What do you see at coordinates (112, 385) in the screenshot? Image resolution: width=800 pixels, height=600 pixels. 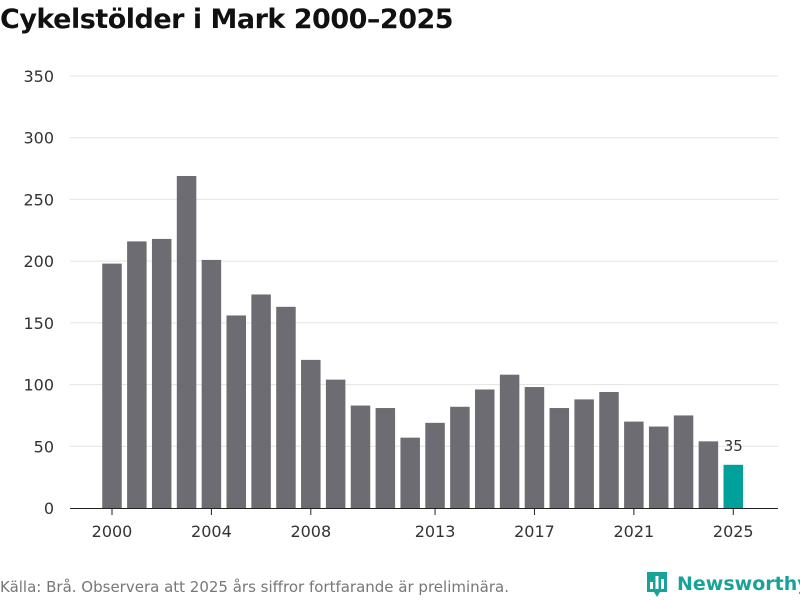 I see `bar-2000` at bounding box center [112, 385].